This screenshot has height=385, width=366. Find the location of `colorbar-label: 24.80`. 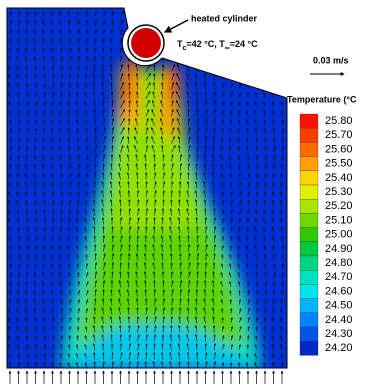

colorbar-label: 24.80 is located at coordinates (339, 263).